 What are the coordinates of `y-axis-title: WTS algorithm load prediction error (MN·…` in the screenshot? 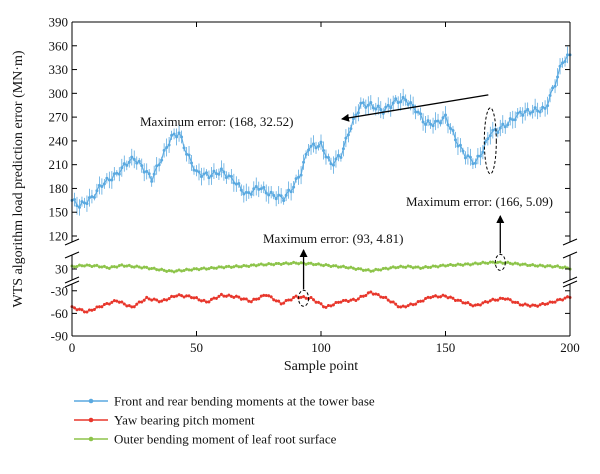 It's located at (18, 178).